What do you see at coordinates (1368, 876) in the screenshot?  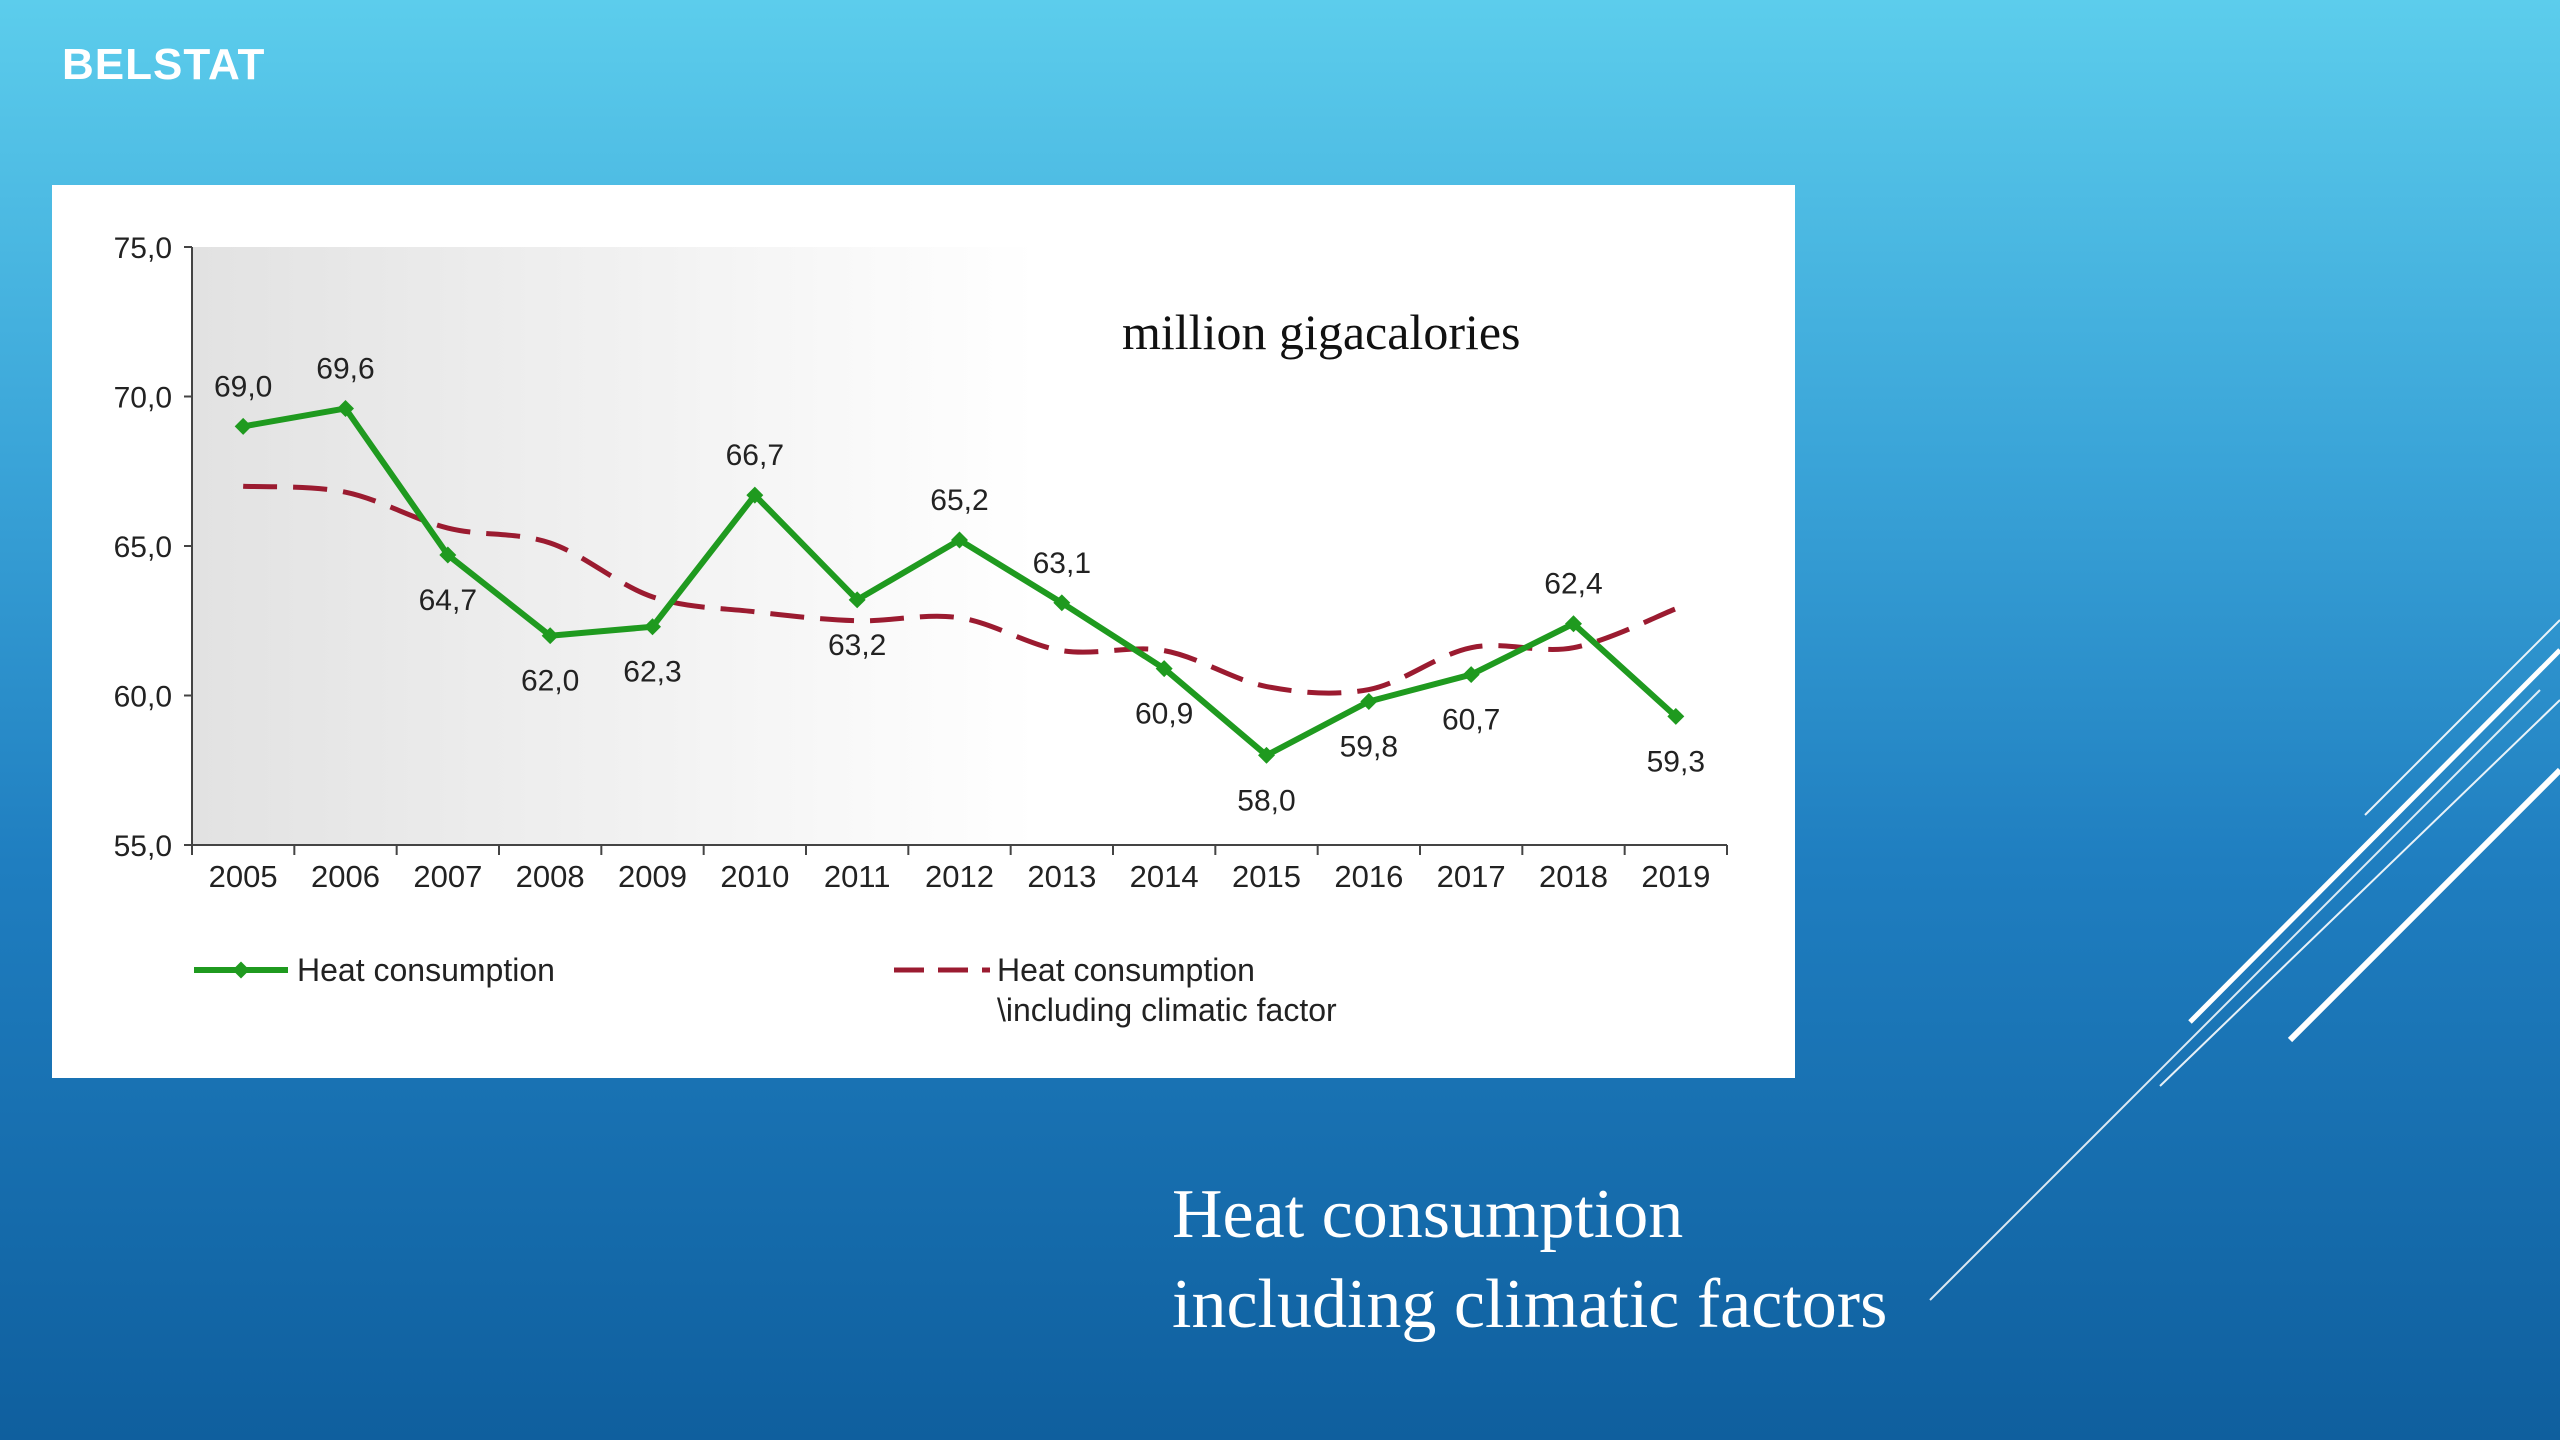 I see `x-tick-label: 2016` at bounding box center [1368, 876].